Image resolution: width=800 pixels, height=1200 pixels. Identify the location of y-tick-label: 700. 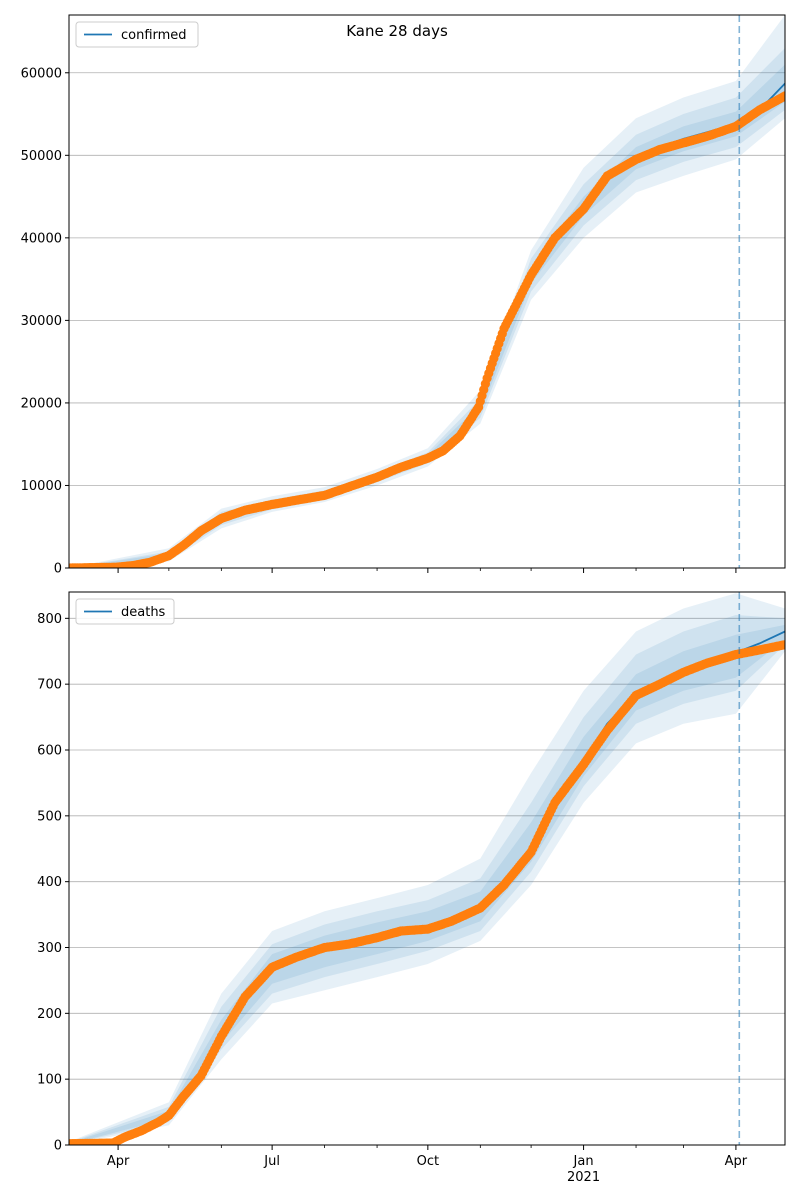
(49, 685).